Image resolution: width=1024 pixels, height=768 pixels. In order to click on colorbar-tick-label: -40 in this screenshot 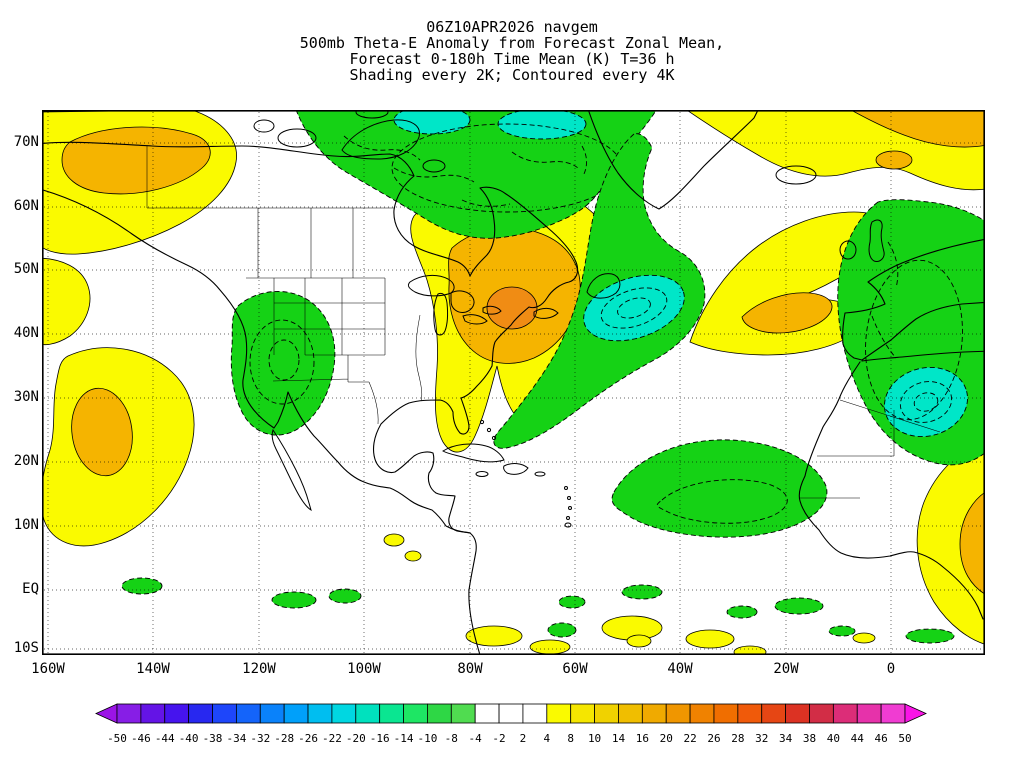, I will do `click(189, 738)`.